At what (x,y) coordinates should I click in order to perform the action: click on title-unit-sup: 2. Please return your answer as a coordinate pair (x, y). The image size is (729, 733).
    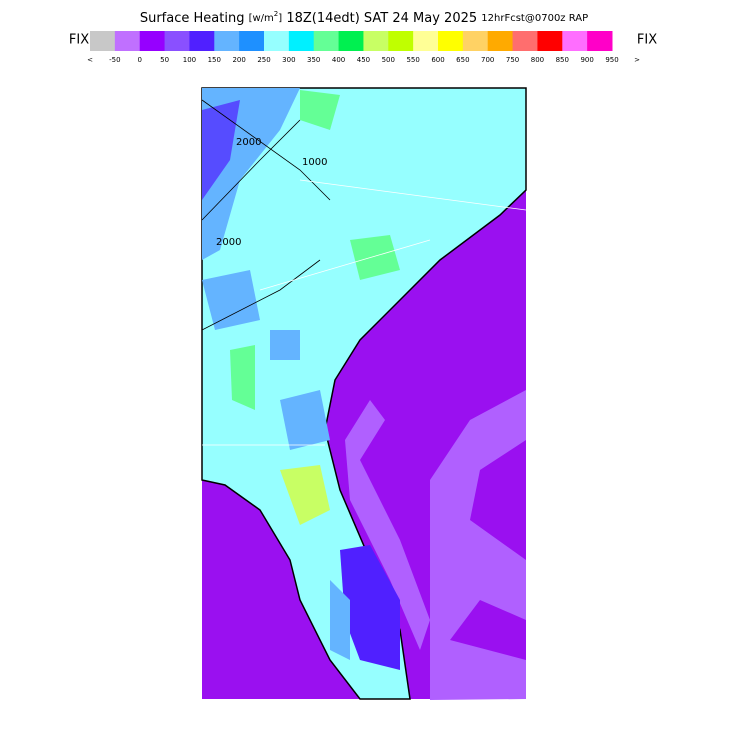
    Looking at the image, I should click on (276, 14).